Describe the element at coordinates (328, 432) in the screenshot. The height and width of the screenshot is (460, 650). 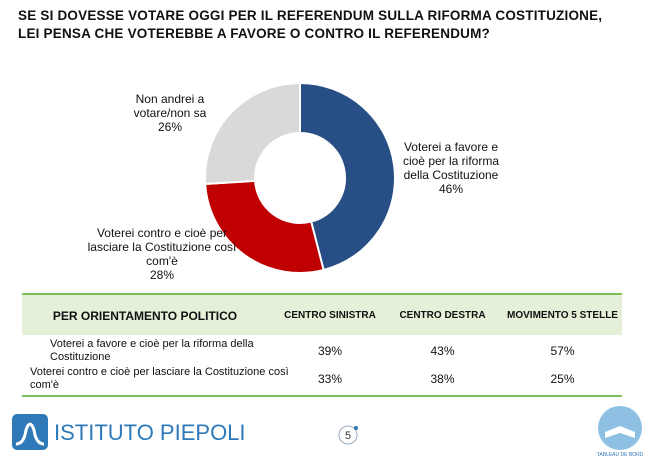
I see `footer: ISTITUTO PIEPOLI 5 TABLEAU DE BORD` at that location.